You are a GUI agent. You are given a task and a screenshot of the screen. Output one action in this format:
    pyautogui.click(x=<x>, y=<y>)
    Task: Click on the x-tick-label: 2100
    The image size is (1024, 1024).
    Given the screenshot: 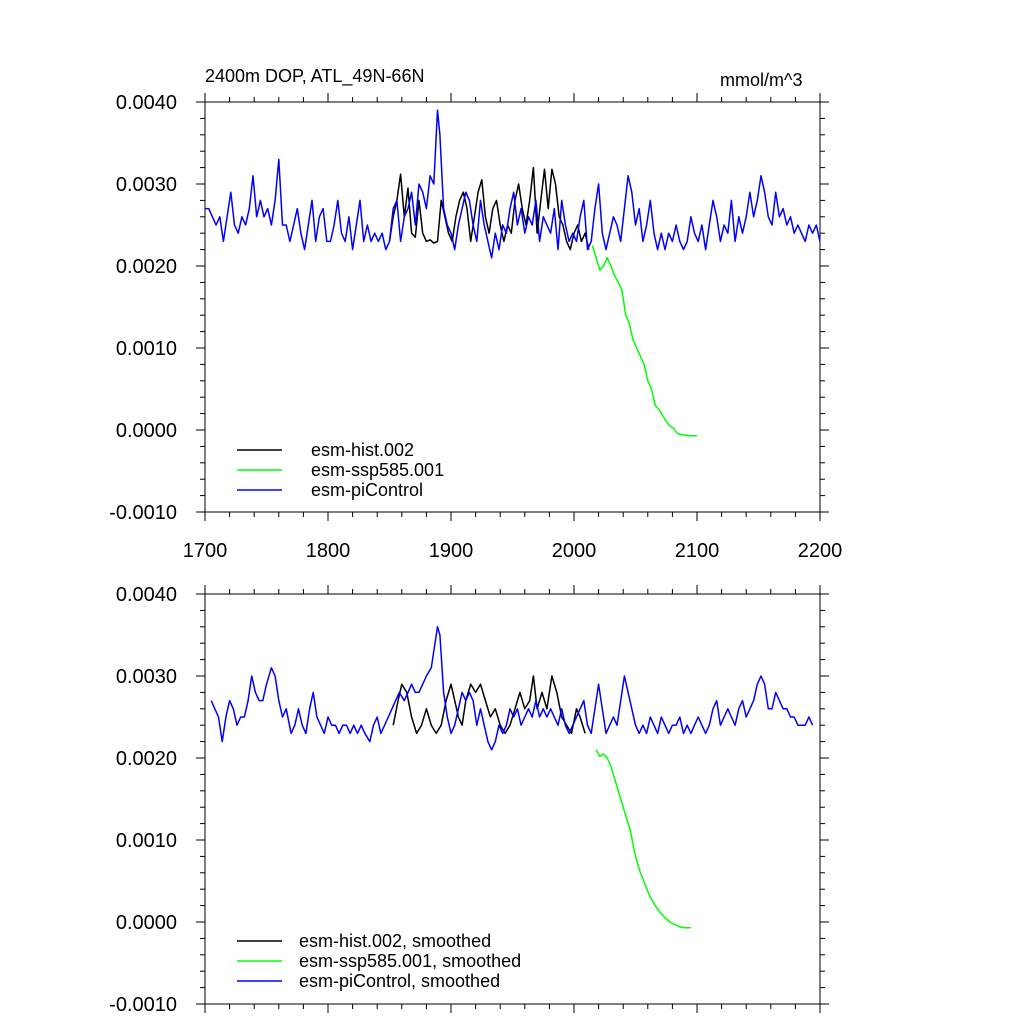 What is the action you would take?
    pyautogui.click(x=697, y=551)
    